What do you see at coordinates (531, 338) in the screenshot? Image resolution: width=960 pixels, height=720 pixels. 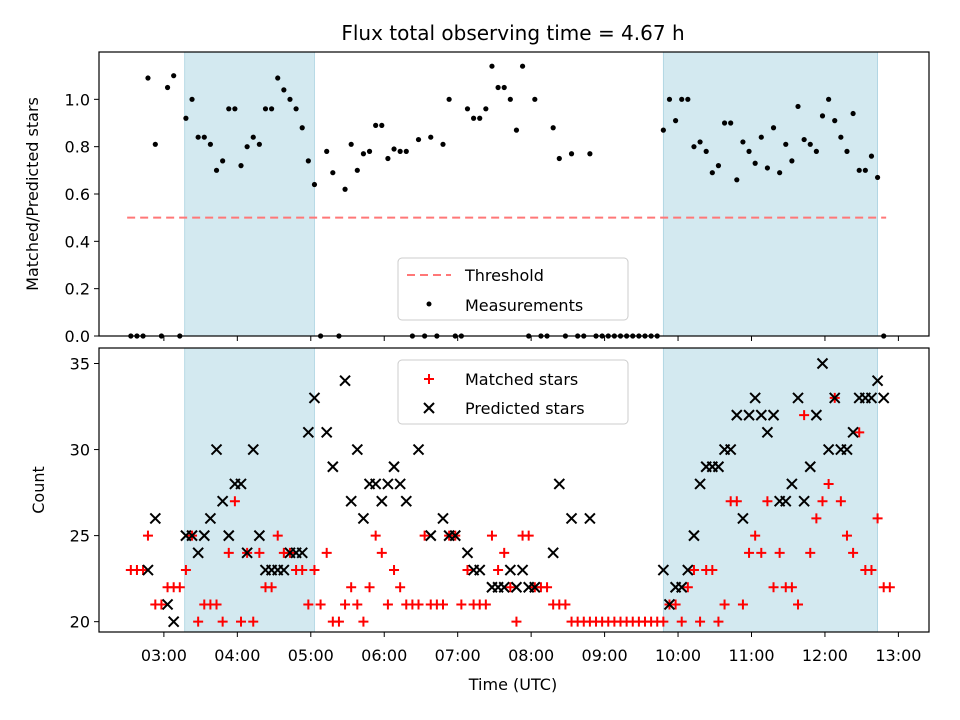 I see `top-x-ticks` at bounding box center [531, 338].